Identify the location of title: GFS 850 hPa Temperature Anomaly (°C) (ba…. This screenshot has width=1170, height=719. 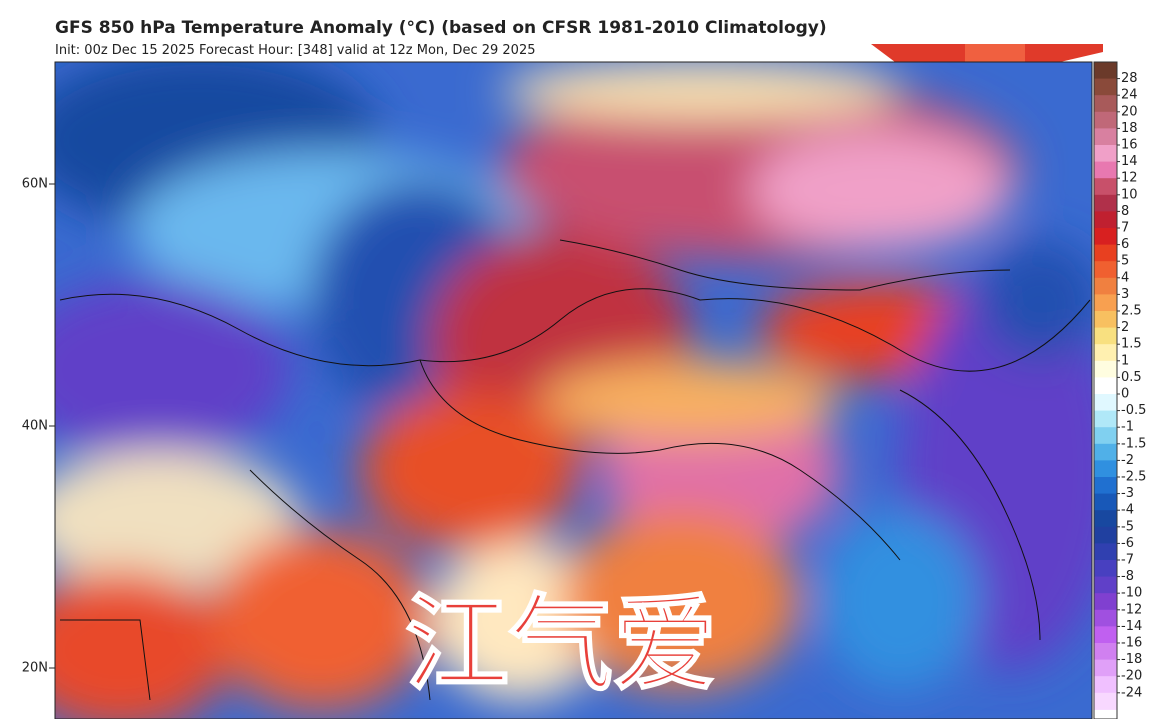
(441, 28).